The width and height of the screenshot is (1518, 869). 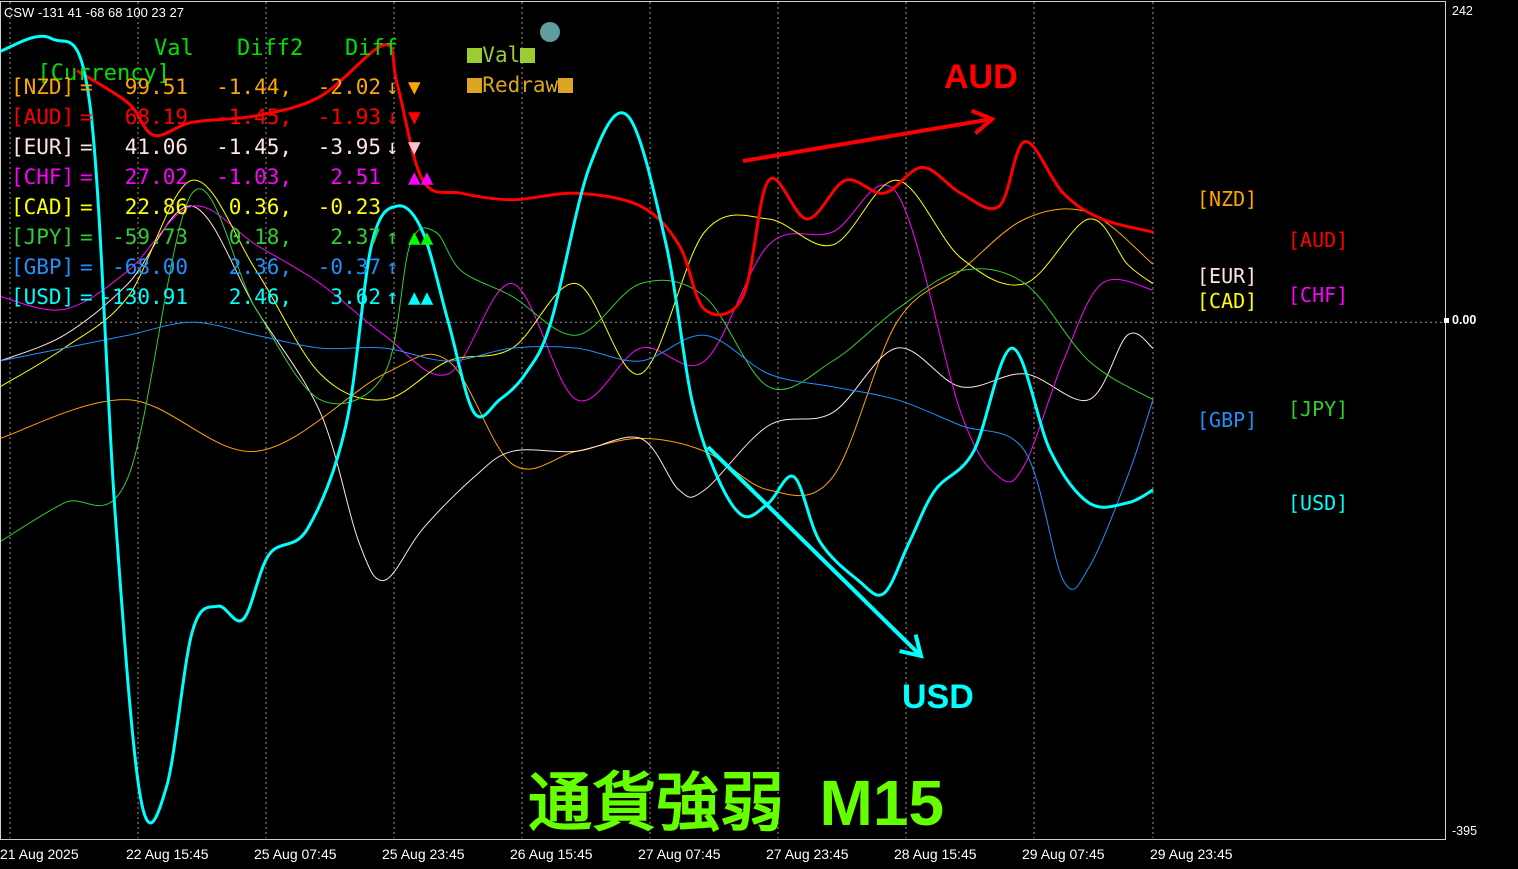 I want to click on y-tick-min: -395, so click(x=1465, y=831).